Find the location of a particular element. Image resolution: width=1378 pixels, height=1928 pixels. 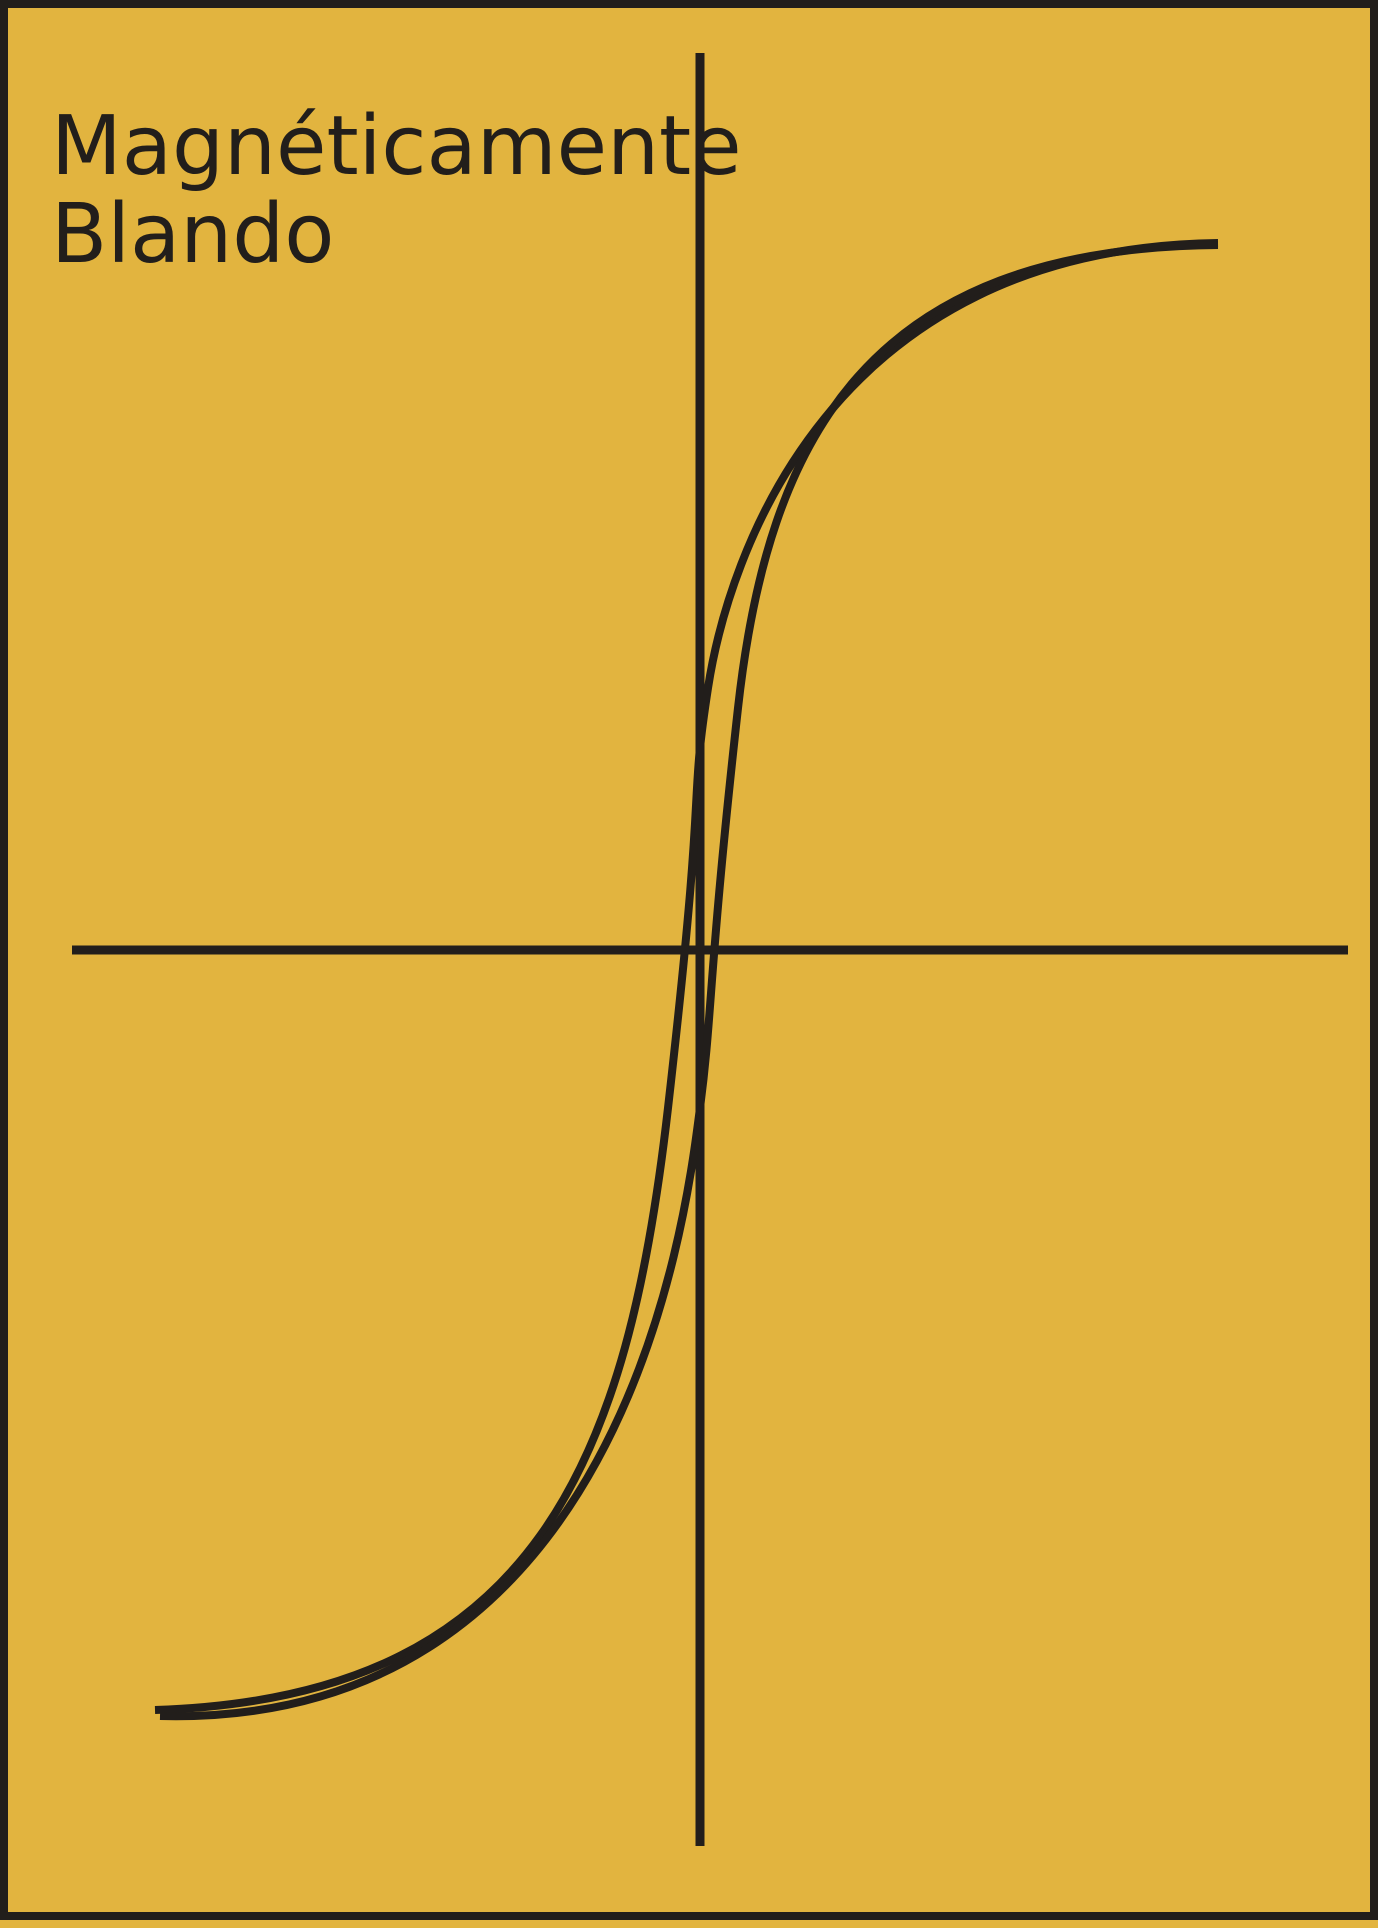

diagram-title: Magnéticamente Blando is located at coordinates (396, 191).